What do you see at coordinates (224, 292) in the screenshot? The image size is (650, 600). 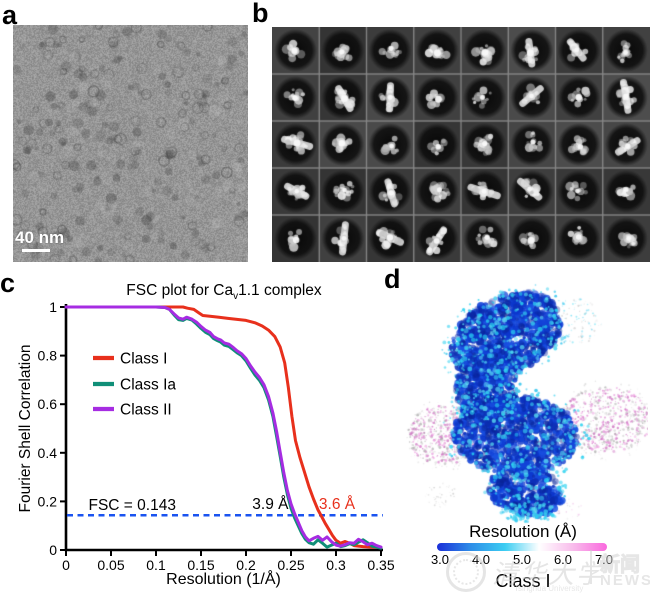 I see `chart-title: FSC plot for Cav1.1 complex` at bounding box center [224, 292].